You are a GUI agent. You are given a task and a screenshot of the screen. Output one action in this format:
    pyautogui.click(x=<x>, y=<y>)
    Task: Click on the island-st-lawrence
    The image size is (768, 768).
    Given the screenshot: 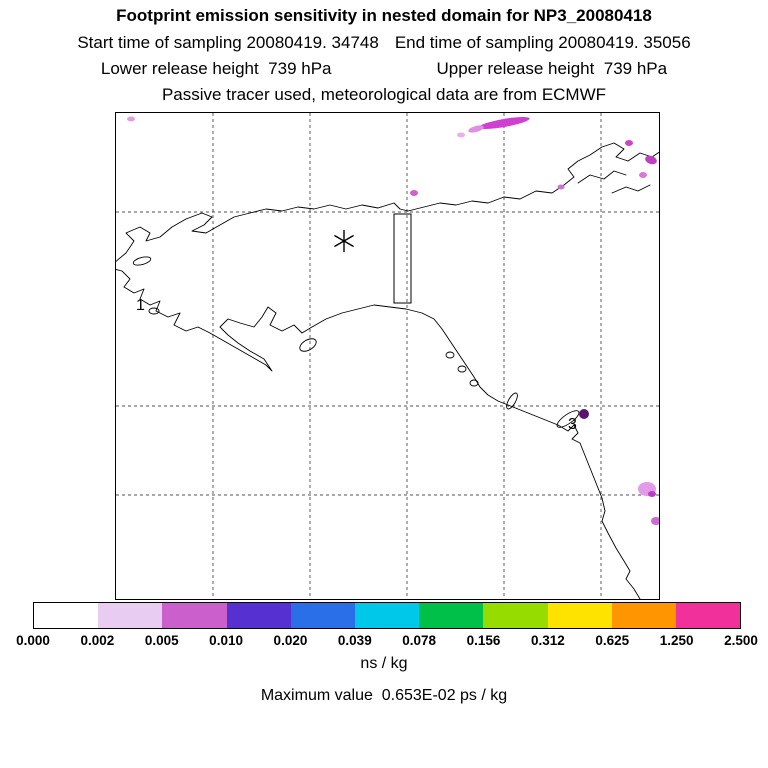 What is the action you would take?
    pyautogui.click(x=142, y=261)
    